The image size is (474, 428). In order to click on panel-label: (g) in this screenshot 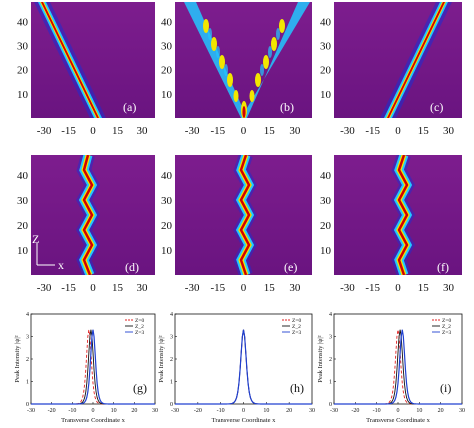, I will do `click(140, 388)`.